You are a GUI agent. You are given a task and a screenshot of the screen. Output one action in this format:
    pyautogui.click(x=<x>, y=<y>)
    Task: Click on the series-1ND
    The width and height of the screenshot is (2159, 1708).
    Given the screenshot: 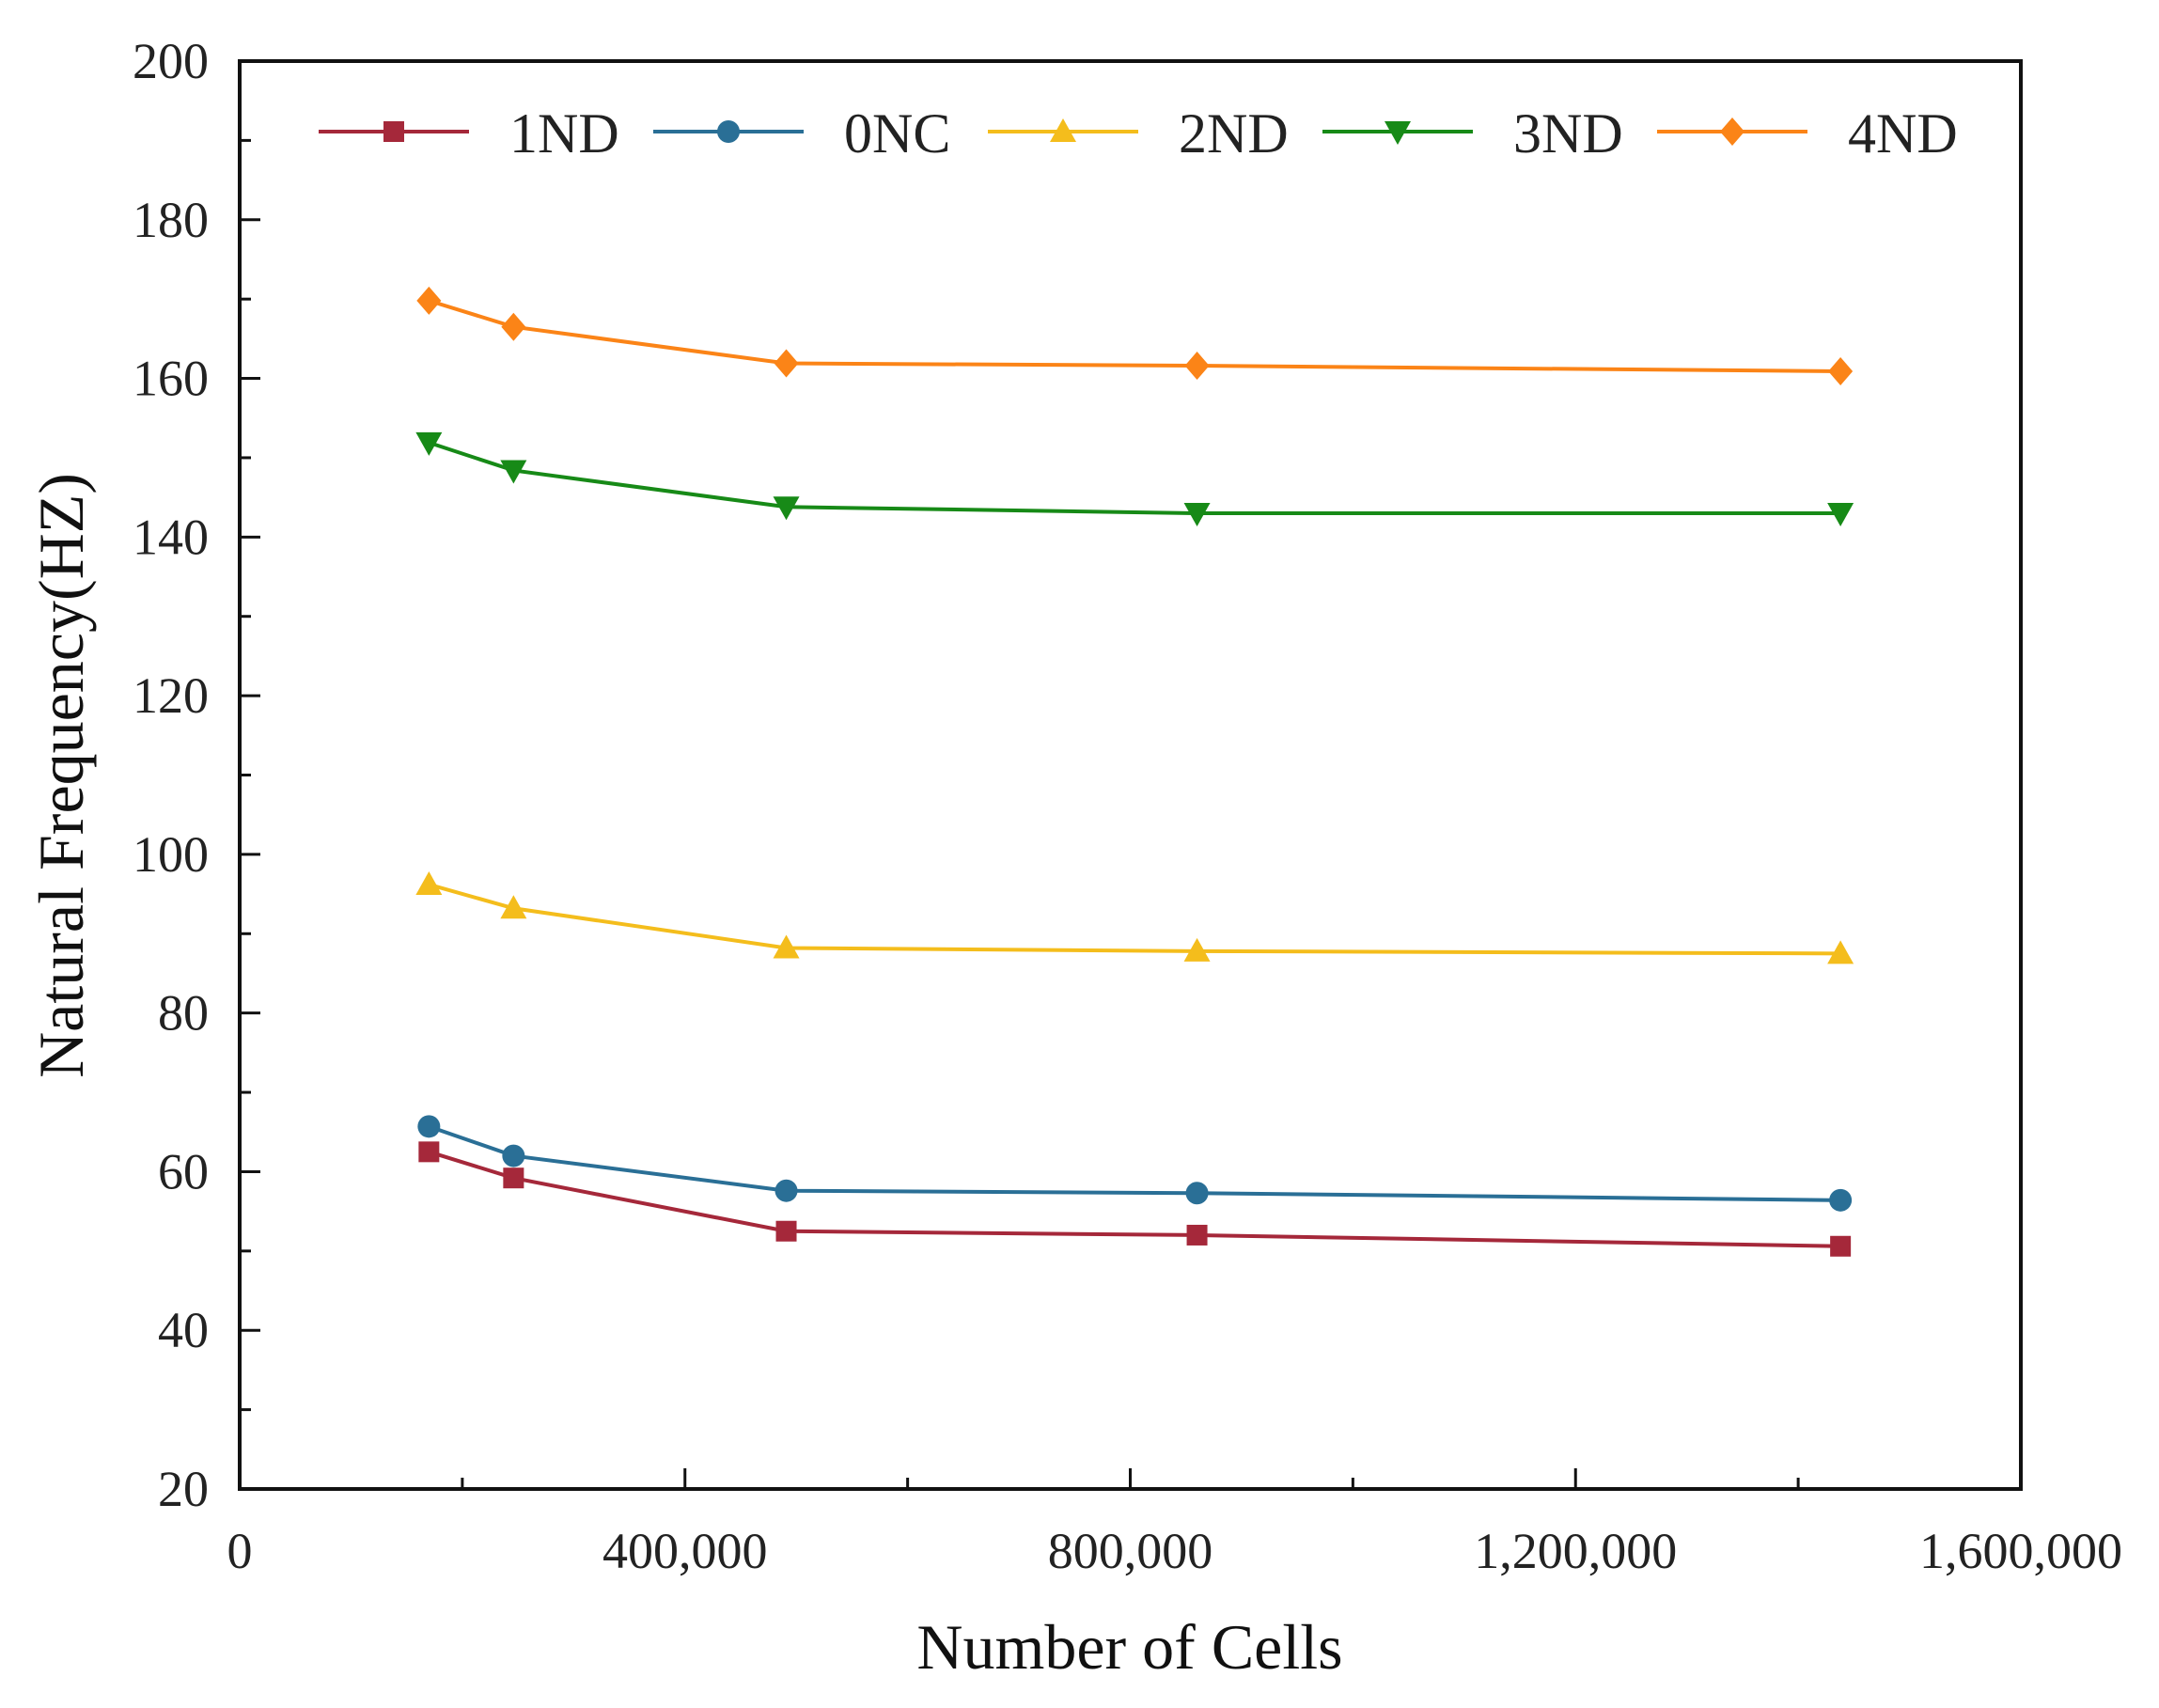 What is the action you would take?
    pyautogui.click(x=1135, y=1199)
    